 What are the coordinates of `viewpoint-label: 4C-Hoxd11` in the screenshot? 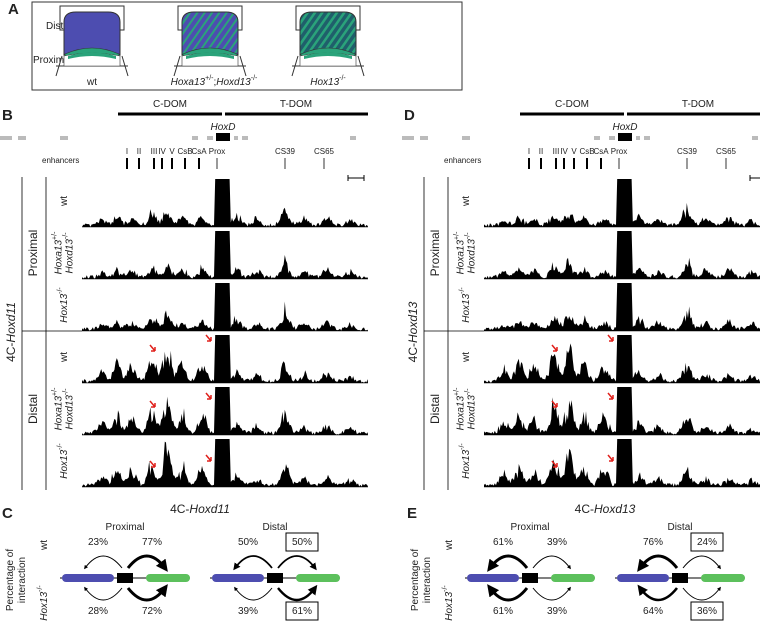 It's located at (11, 332).